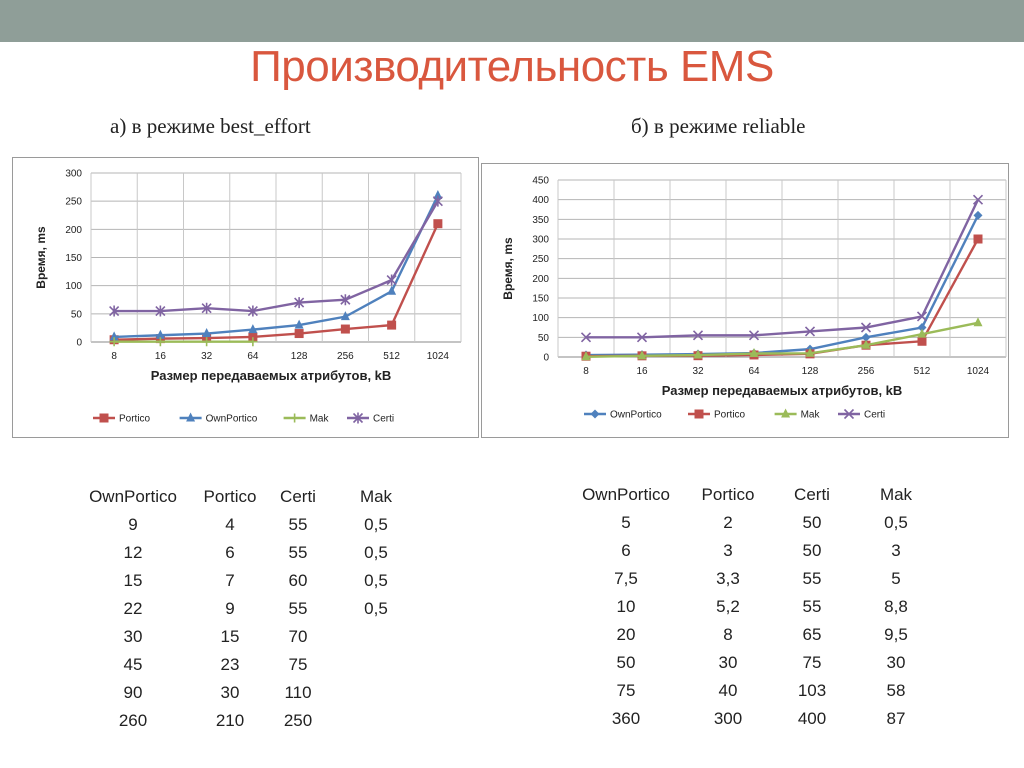 The image size is (1024, 768). Describe the element at coordinates (728, 690) in the screenshot. I see `right-table-cell: 40` at that location.